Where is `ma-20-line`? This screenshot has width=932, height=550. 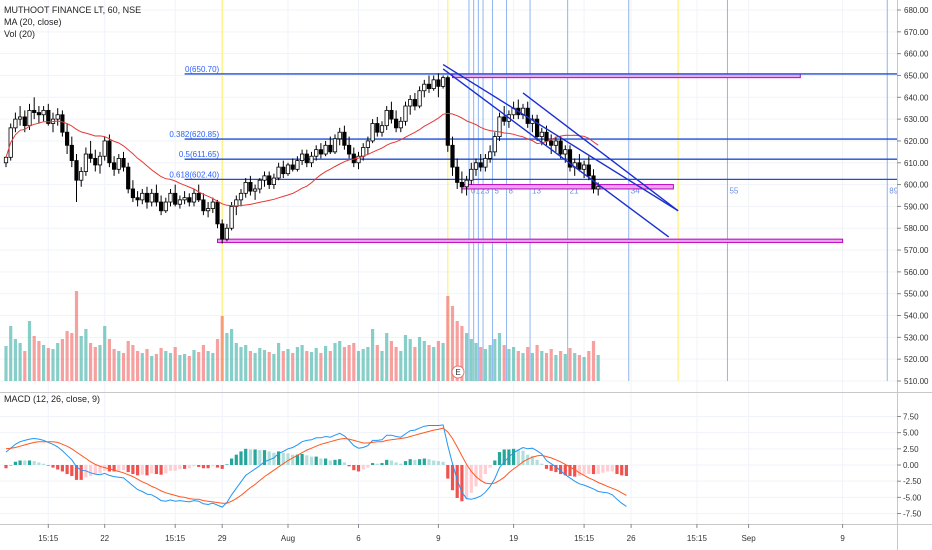 ma-20-line is located at coordinates (302, 159).